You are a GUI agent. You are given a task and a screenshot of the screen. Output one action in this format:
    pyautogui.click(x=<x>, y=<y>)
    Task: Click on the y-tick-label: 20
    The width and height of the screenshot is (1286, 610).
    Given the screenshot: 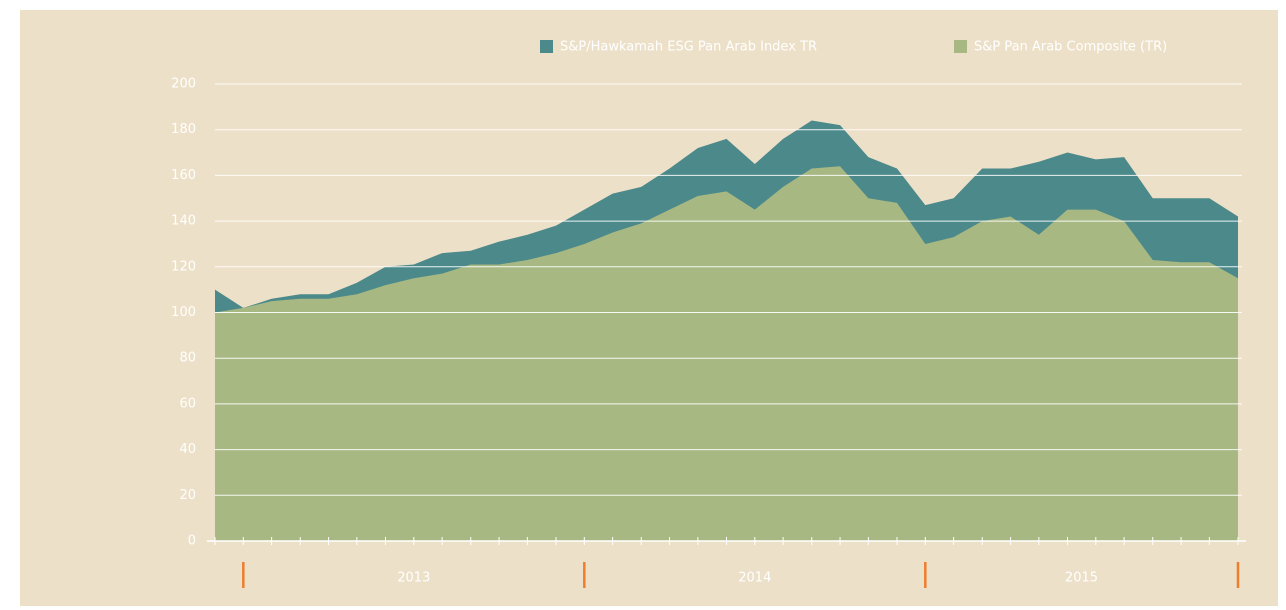 What is the action you would take?
    pyautogui.click(x=187, y=495)
    